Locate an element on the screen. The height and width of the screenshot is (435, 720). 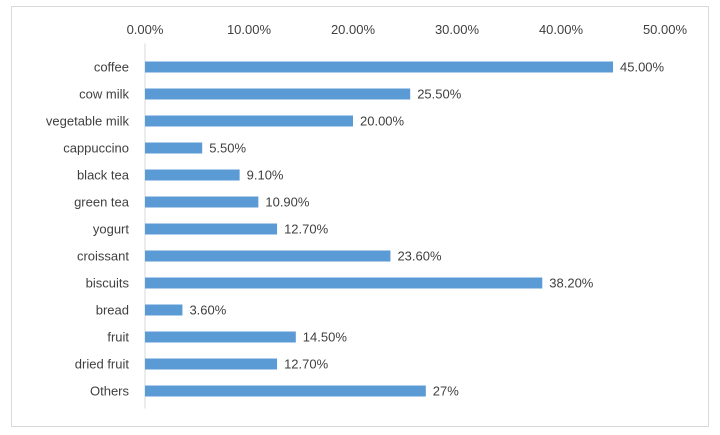
data-label: 25.50% is located at coordinates (439, 94).